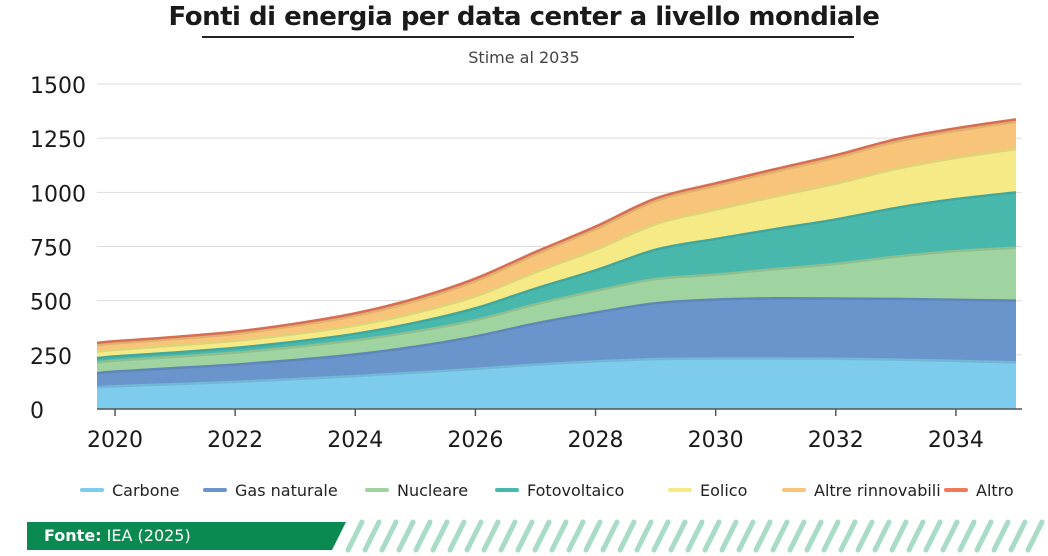  What do you see at coordinates (836, 440) in the screenshot?
I see `x-tick-label: 2032` at bounding box center [836, 440].